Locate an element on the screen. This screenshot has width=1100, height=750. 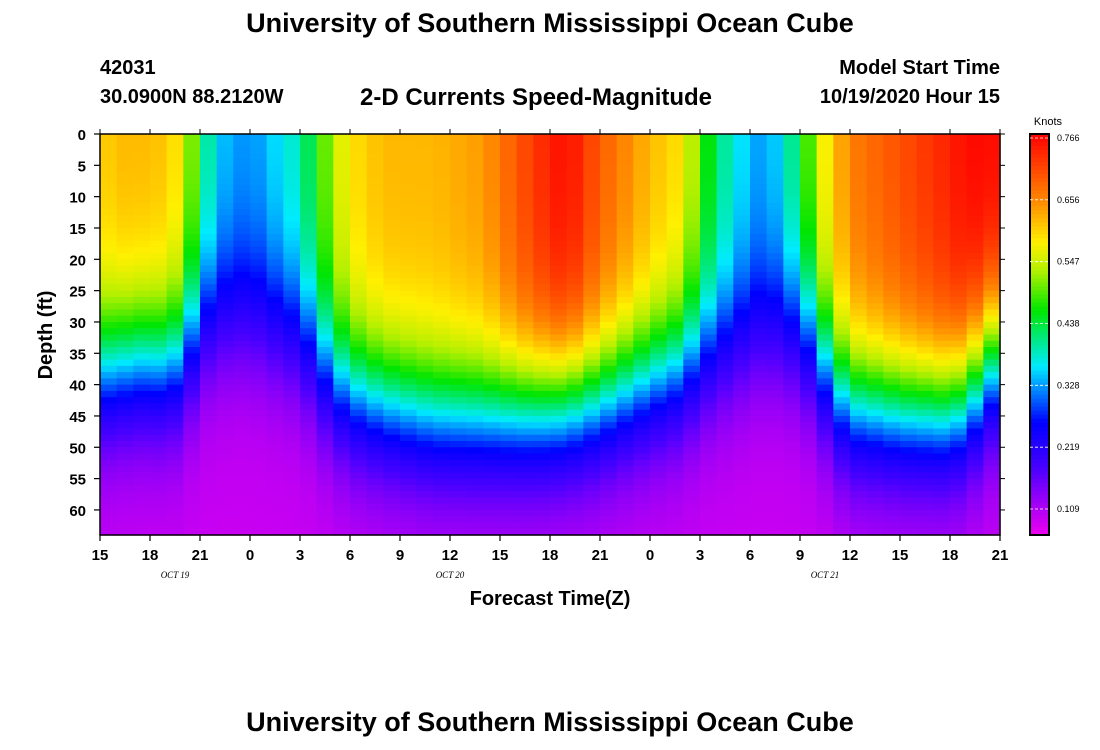
y-tick-label: 5 is located at coordinates (82, 166).